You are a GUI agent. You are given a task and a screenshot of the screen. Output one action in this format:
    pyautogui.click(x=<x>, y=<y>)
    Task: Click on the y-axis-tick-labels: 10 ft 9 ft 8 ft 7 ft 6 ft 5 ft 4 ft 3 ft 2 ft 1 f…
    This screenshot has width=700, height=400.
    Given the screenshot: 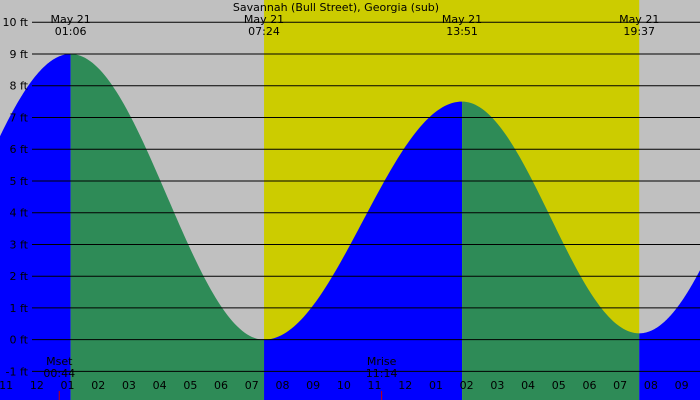 What is the action you would take?
    pyautogui.click(x=16, y=197)
    